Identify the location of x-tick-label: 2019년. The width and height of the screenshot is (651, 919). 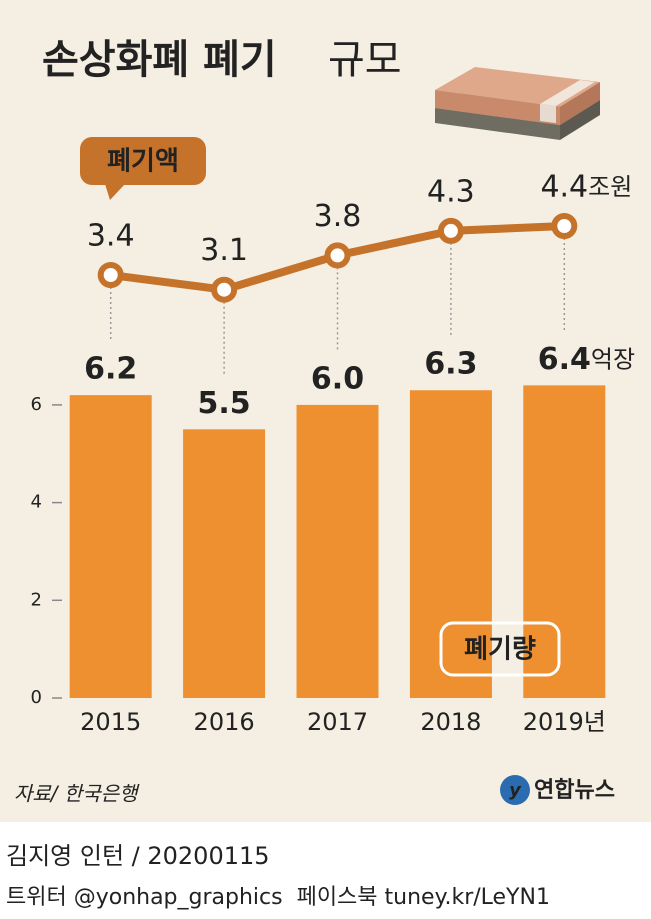
(564, 722).